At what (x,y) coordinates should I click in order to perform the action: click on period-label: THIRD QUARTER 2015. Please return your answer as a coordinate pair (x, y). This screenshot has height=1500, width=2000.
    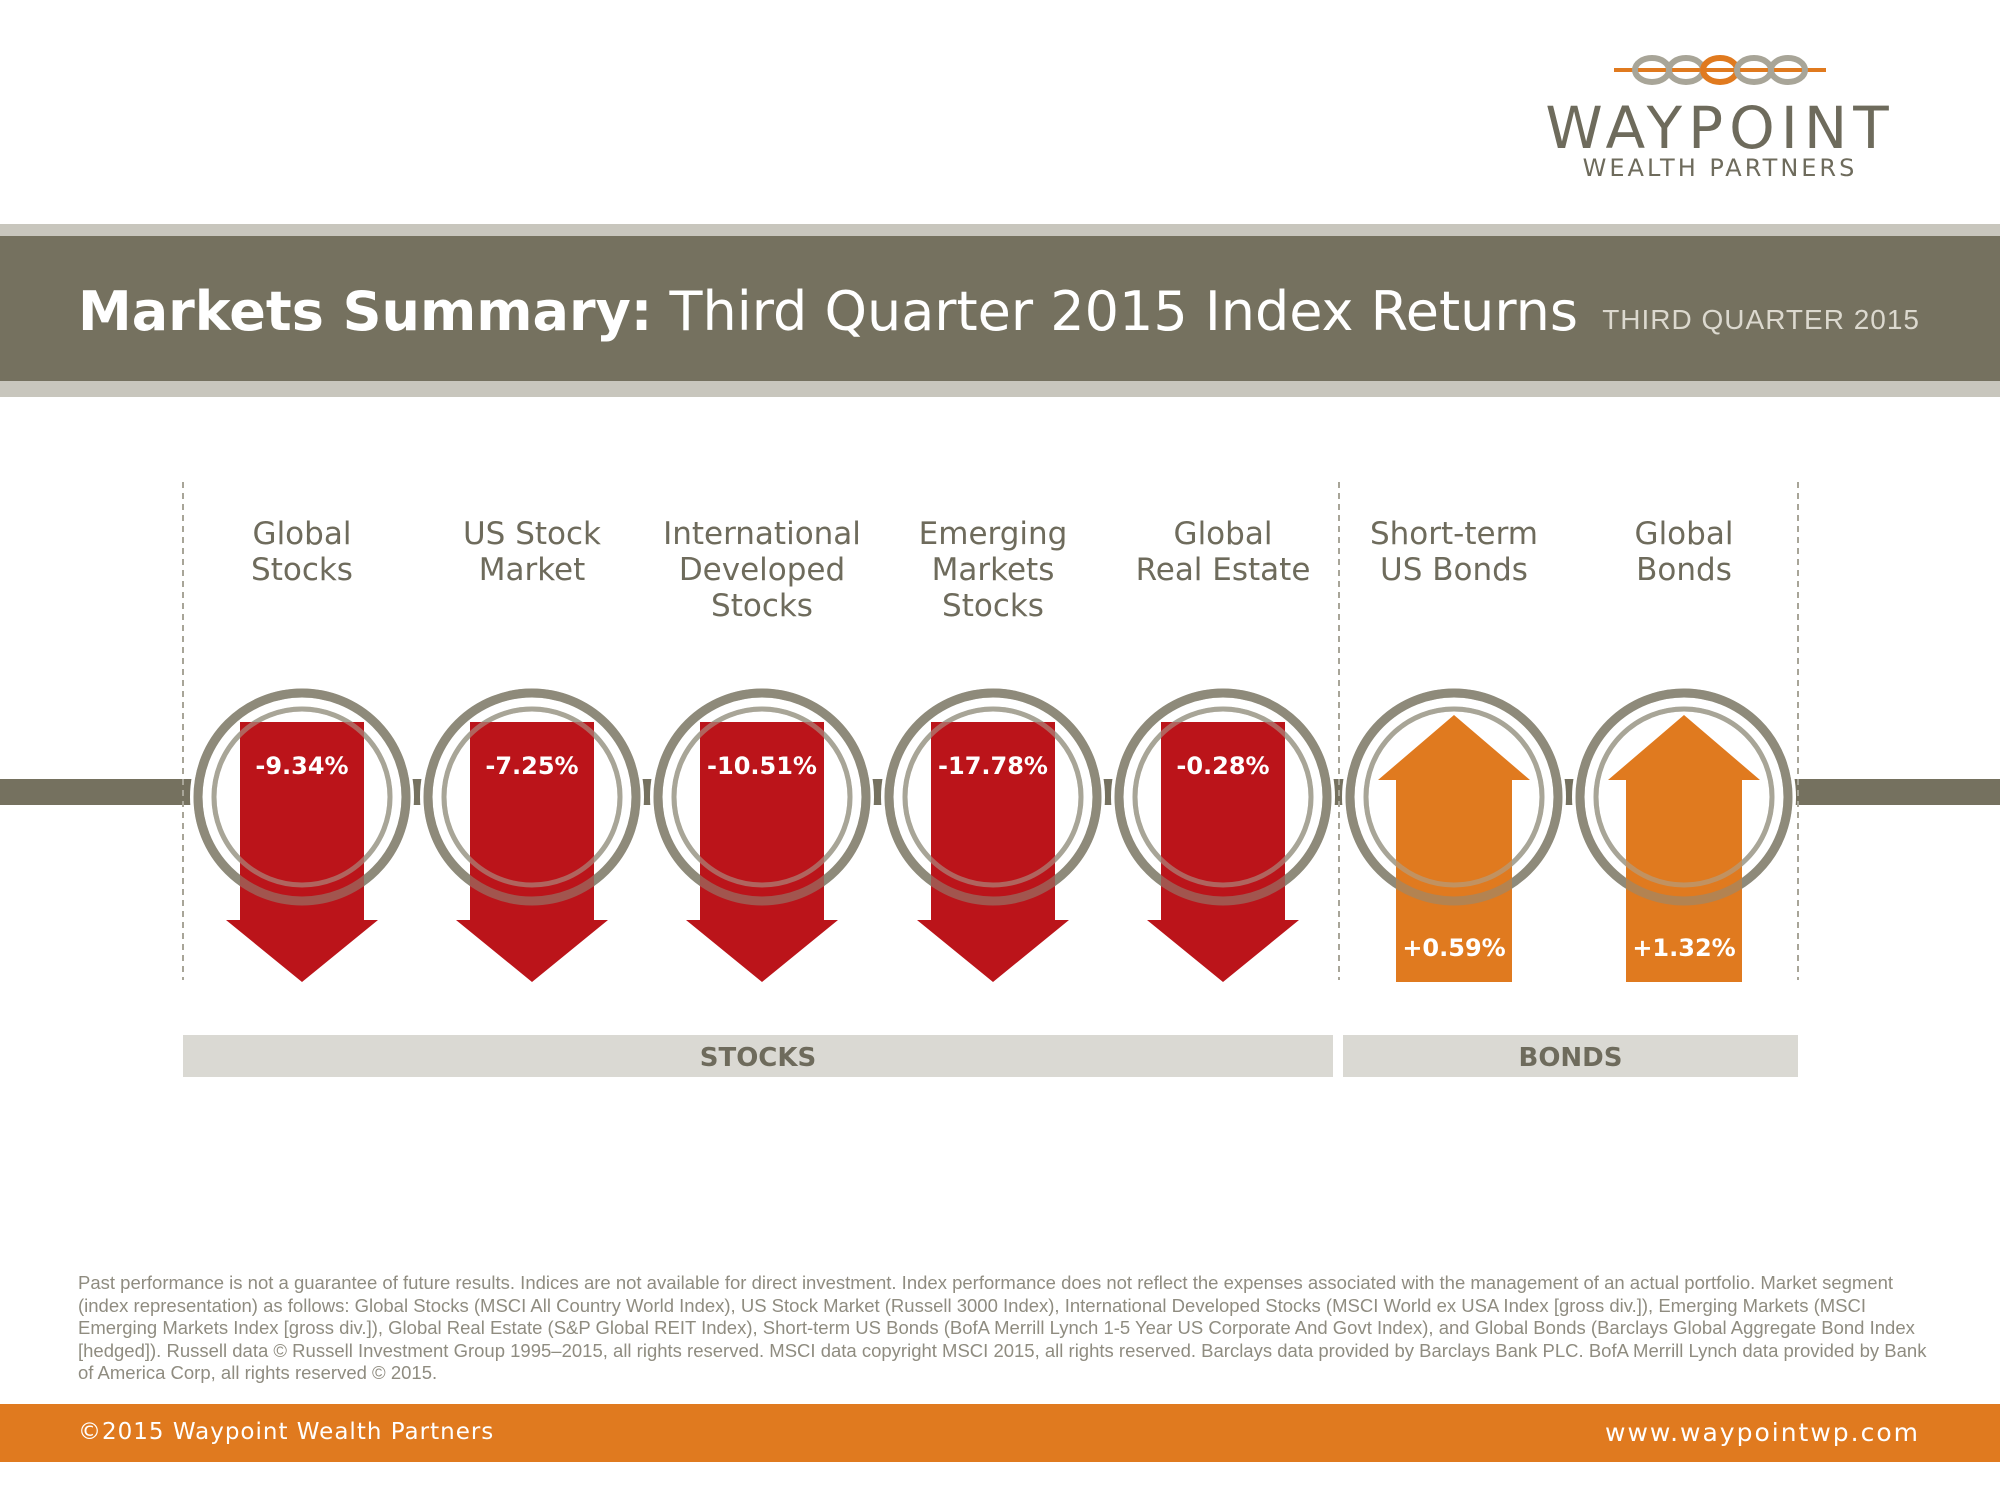
    Looking at the image, I should click on (1761, 319).